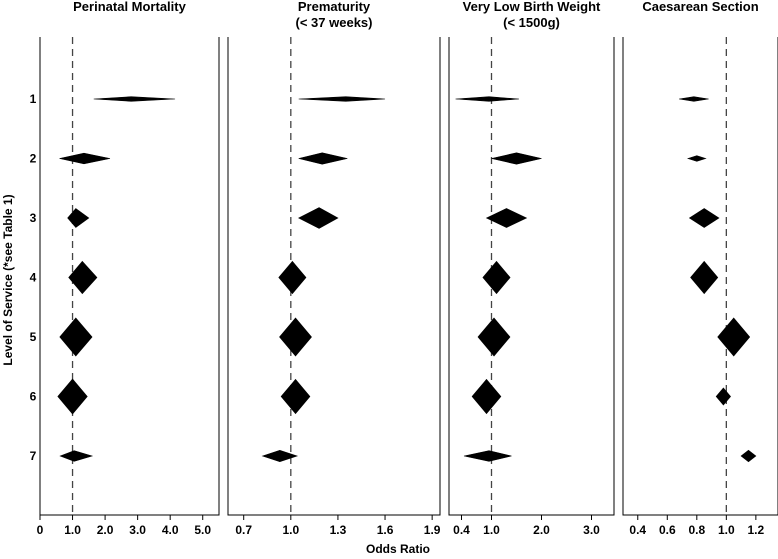 This screenshot has height=559, width=778. I want to click on x-tick-label: 4.0, so click(170, 530).